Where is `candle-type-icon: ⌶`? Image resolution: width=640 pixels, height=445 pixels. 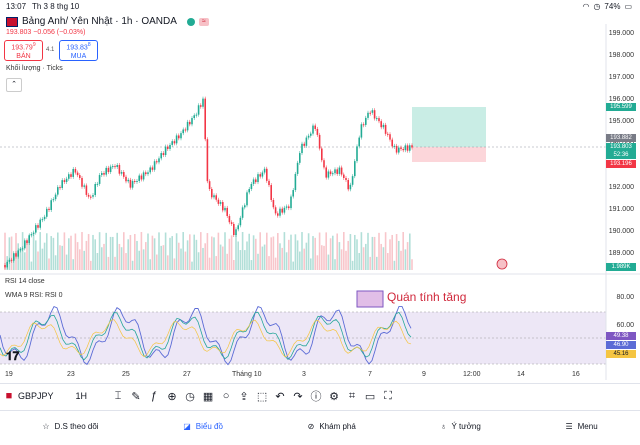 candle-type-icon: ⌶ is located at coordinates (118, 395).